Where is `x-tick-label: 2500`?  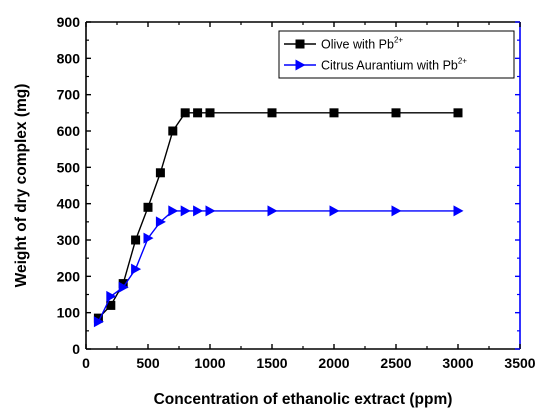 x-tick-label: 2500 is located at coordinates (395, 363).